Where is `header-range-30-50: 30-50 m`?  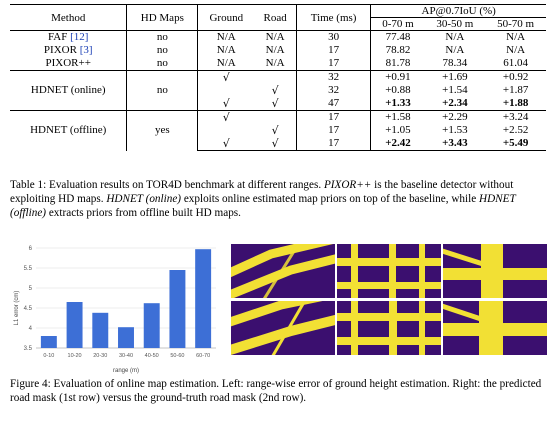
header-range-30-50: 30-50 m is located at coordinates (455, 24).